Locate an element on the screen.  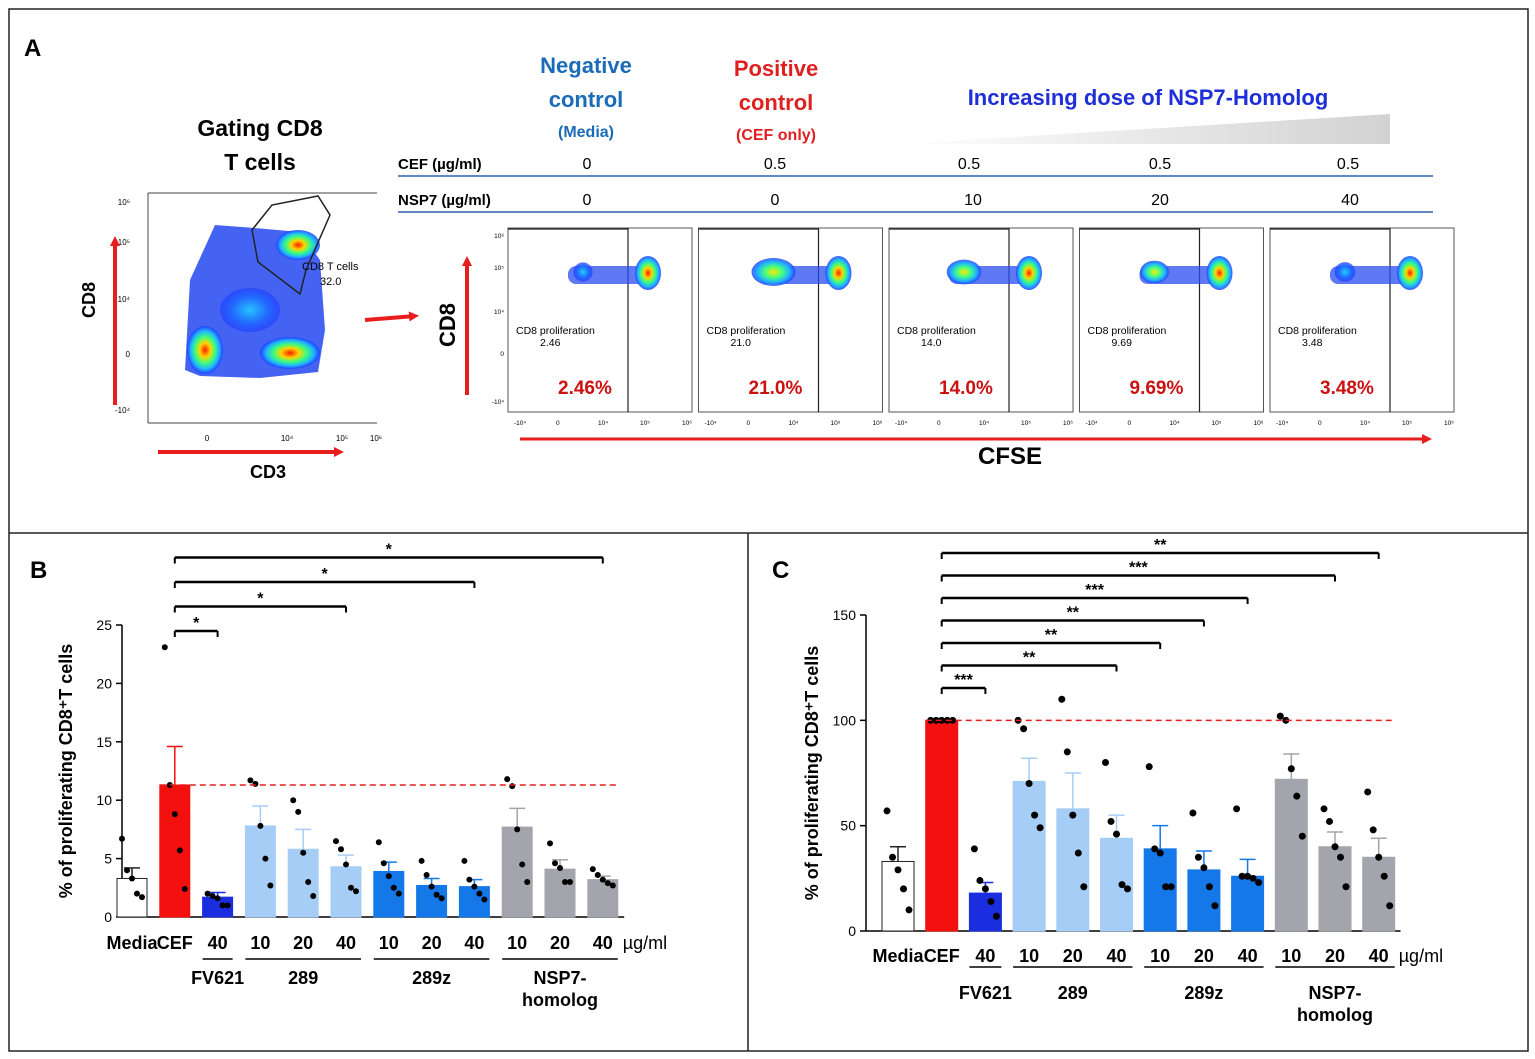
flow-gate-value: 3.48 is located at coordinates (1312, 343).